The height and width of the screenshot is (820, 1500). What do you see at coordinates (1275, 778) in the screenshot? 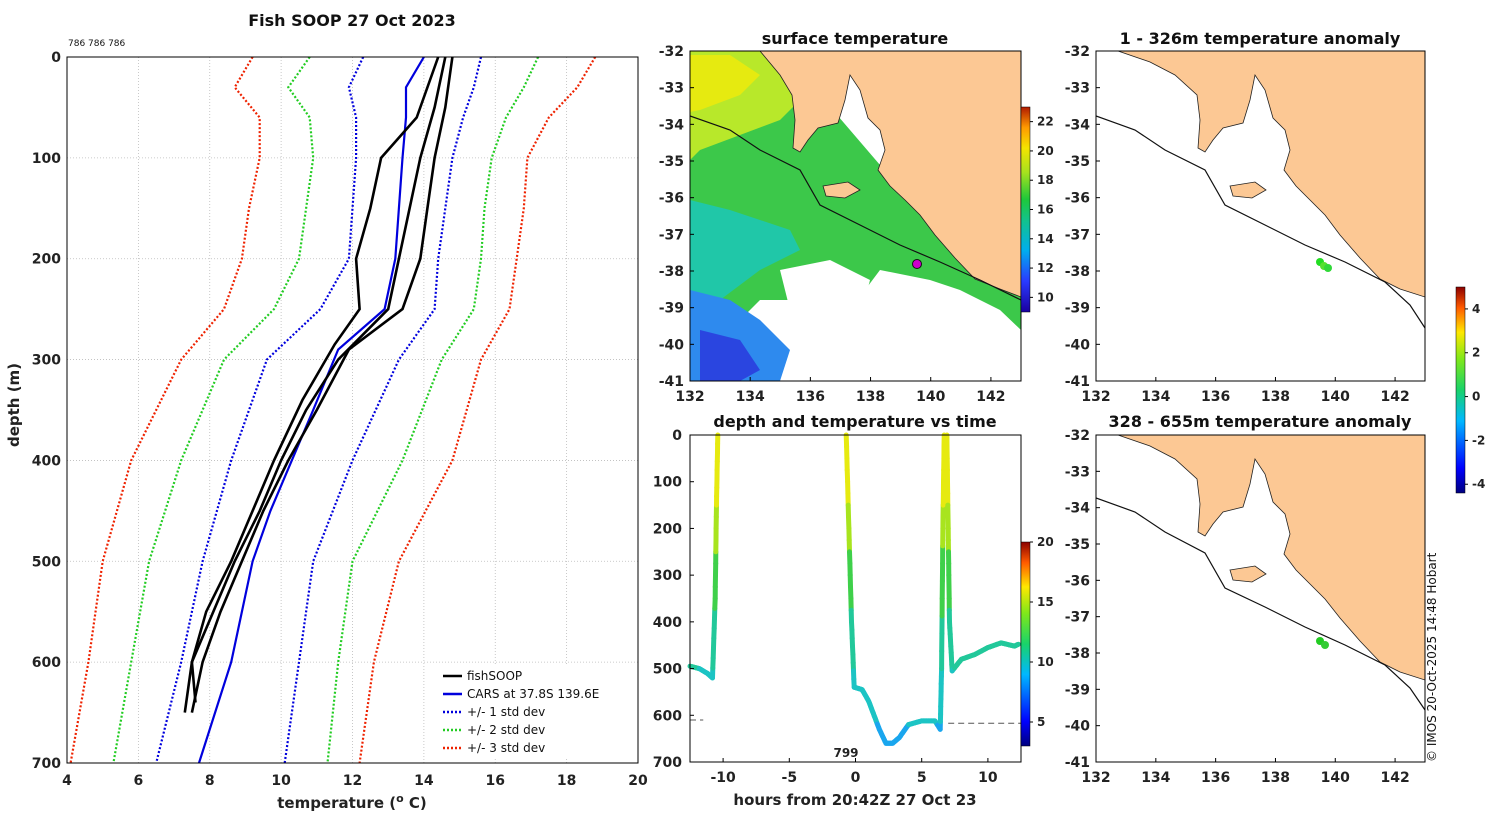
I see `anomaly-deep-xtick-label: 138` at bounding box center [1275, 778].